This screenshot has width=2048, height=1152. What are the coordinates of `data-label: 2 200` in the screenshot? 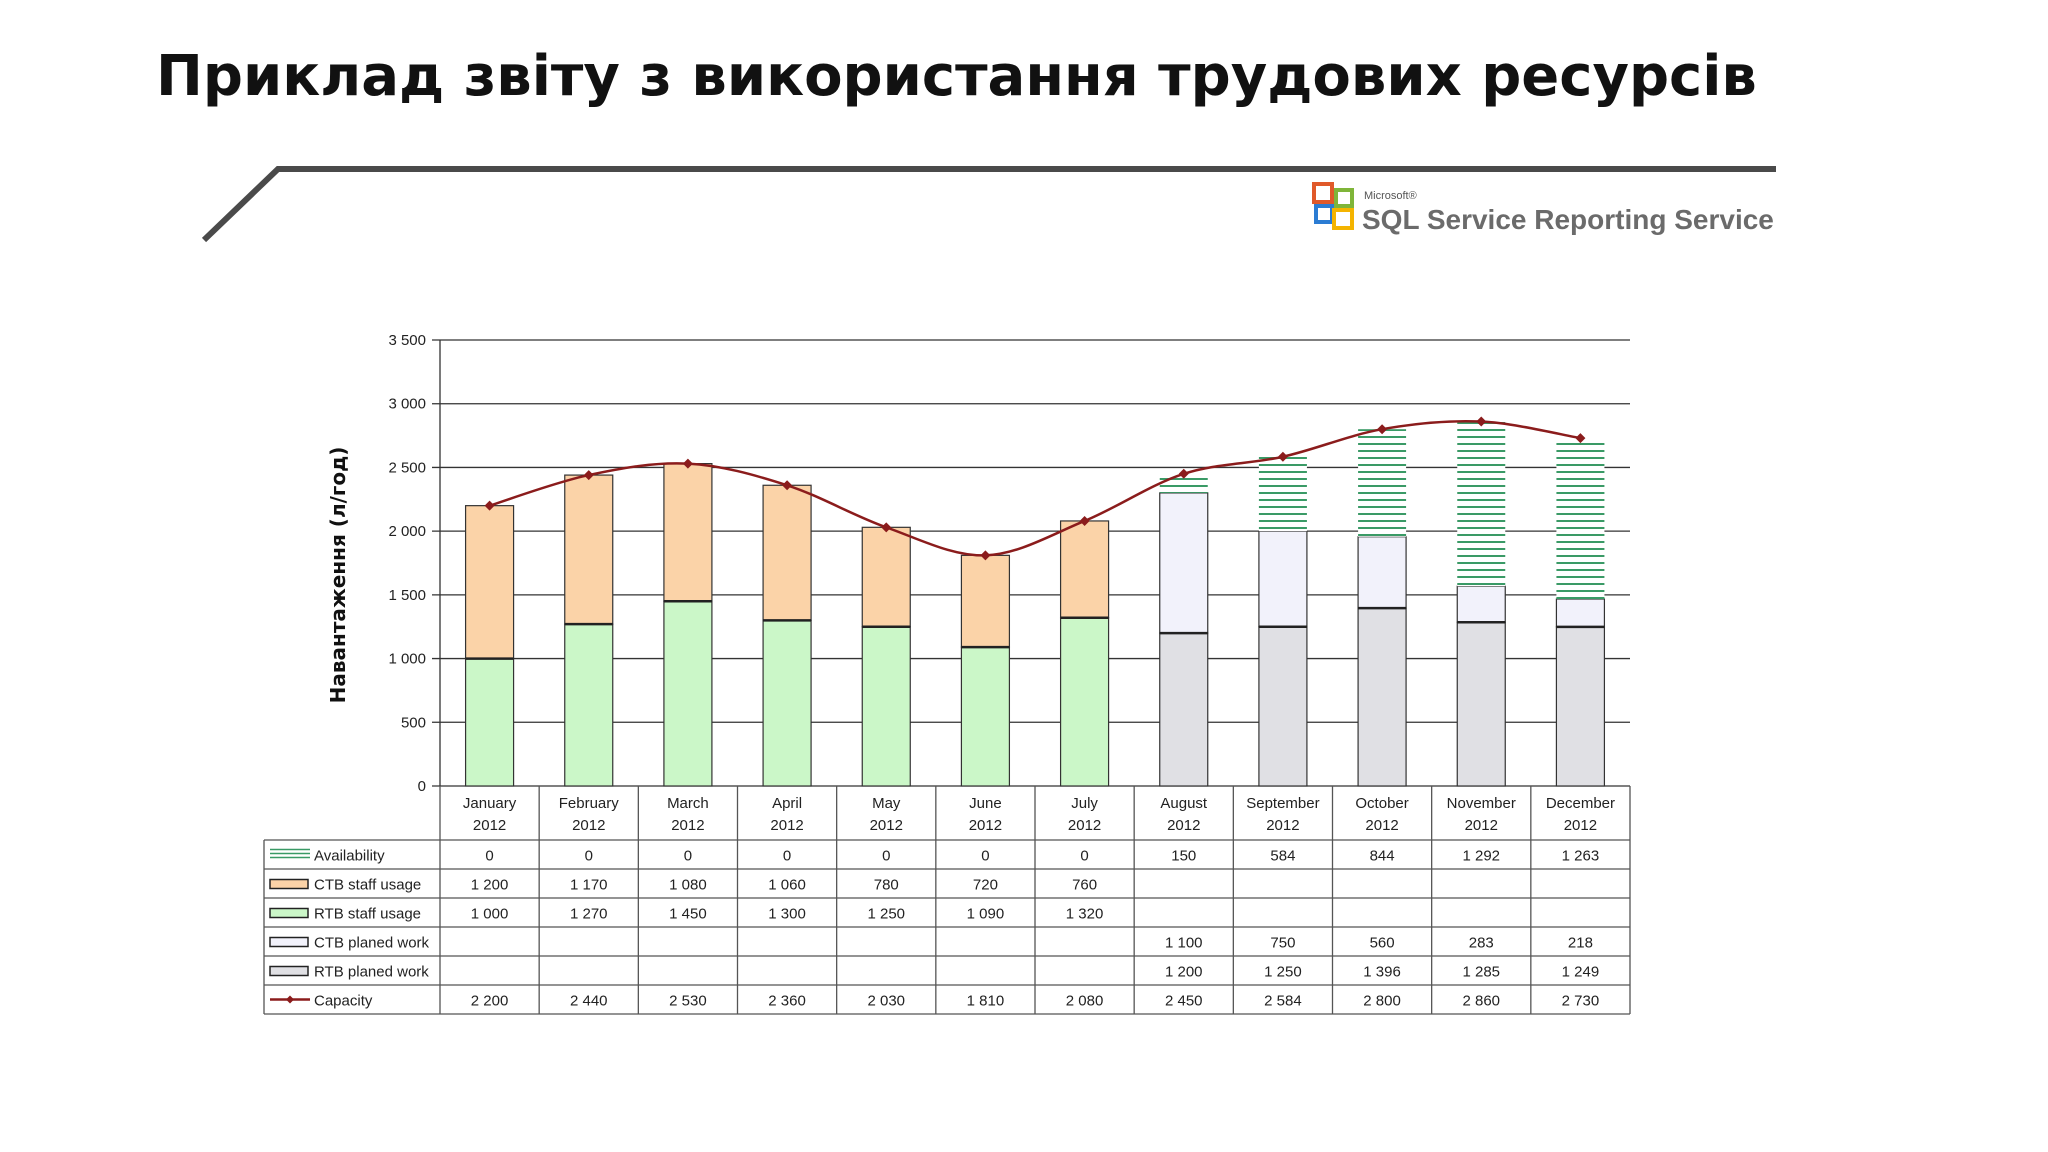 It's located at (490, 1001).